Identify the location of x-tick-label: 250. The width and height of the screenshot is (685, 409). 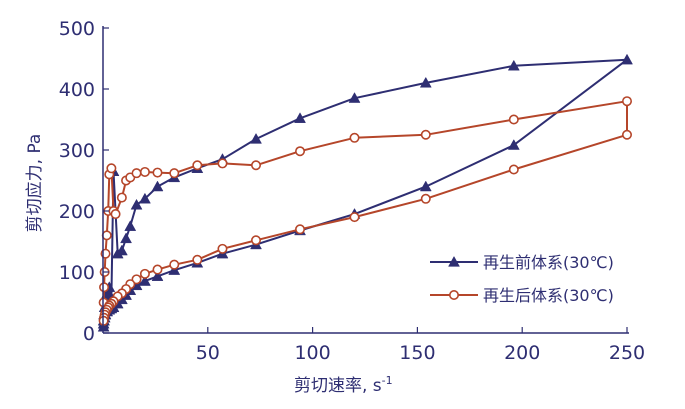
(627, 353).